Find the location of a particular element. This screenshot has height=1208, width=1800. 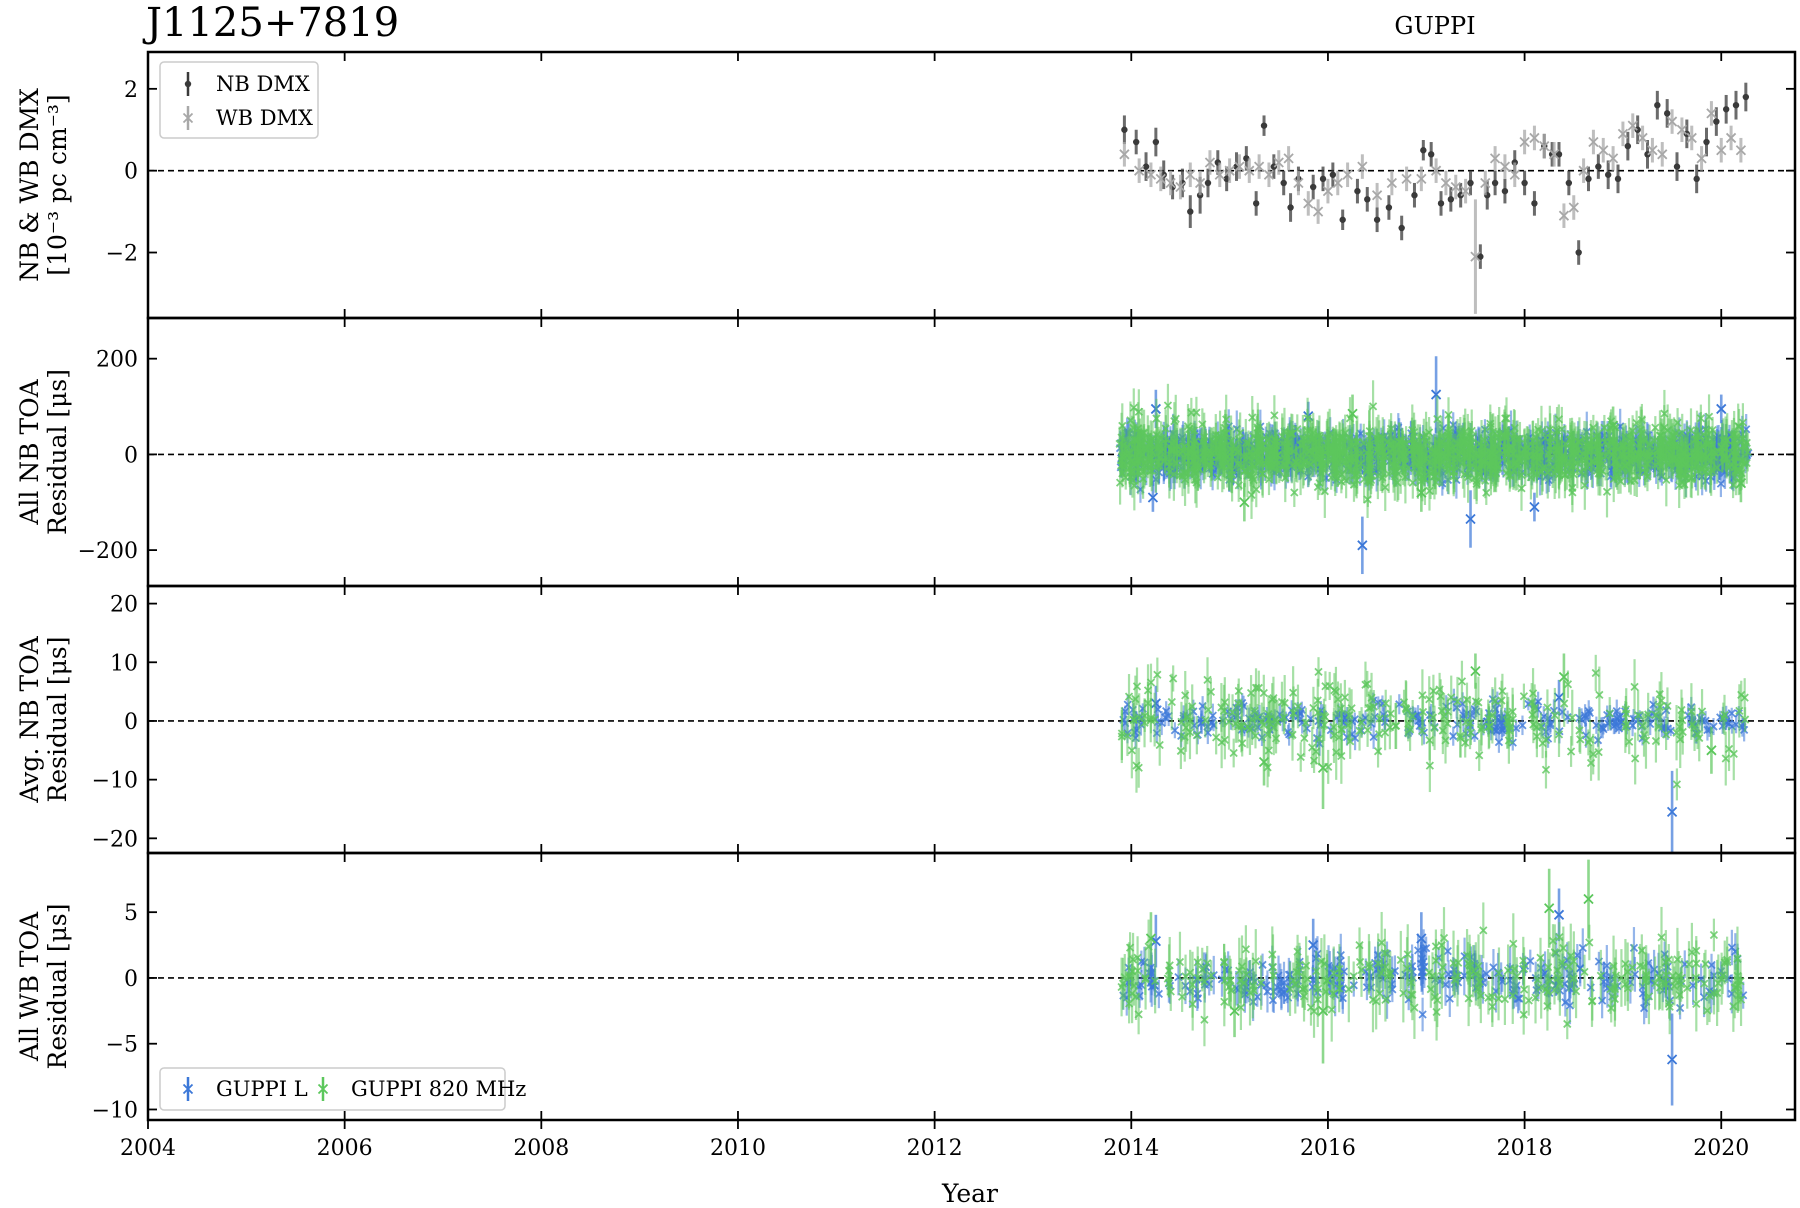

y-axis-title: NB & WB DMX[10⁻³ pc cm⁻³] is located at coordinates (43, 185).